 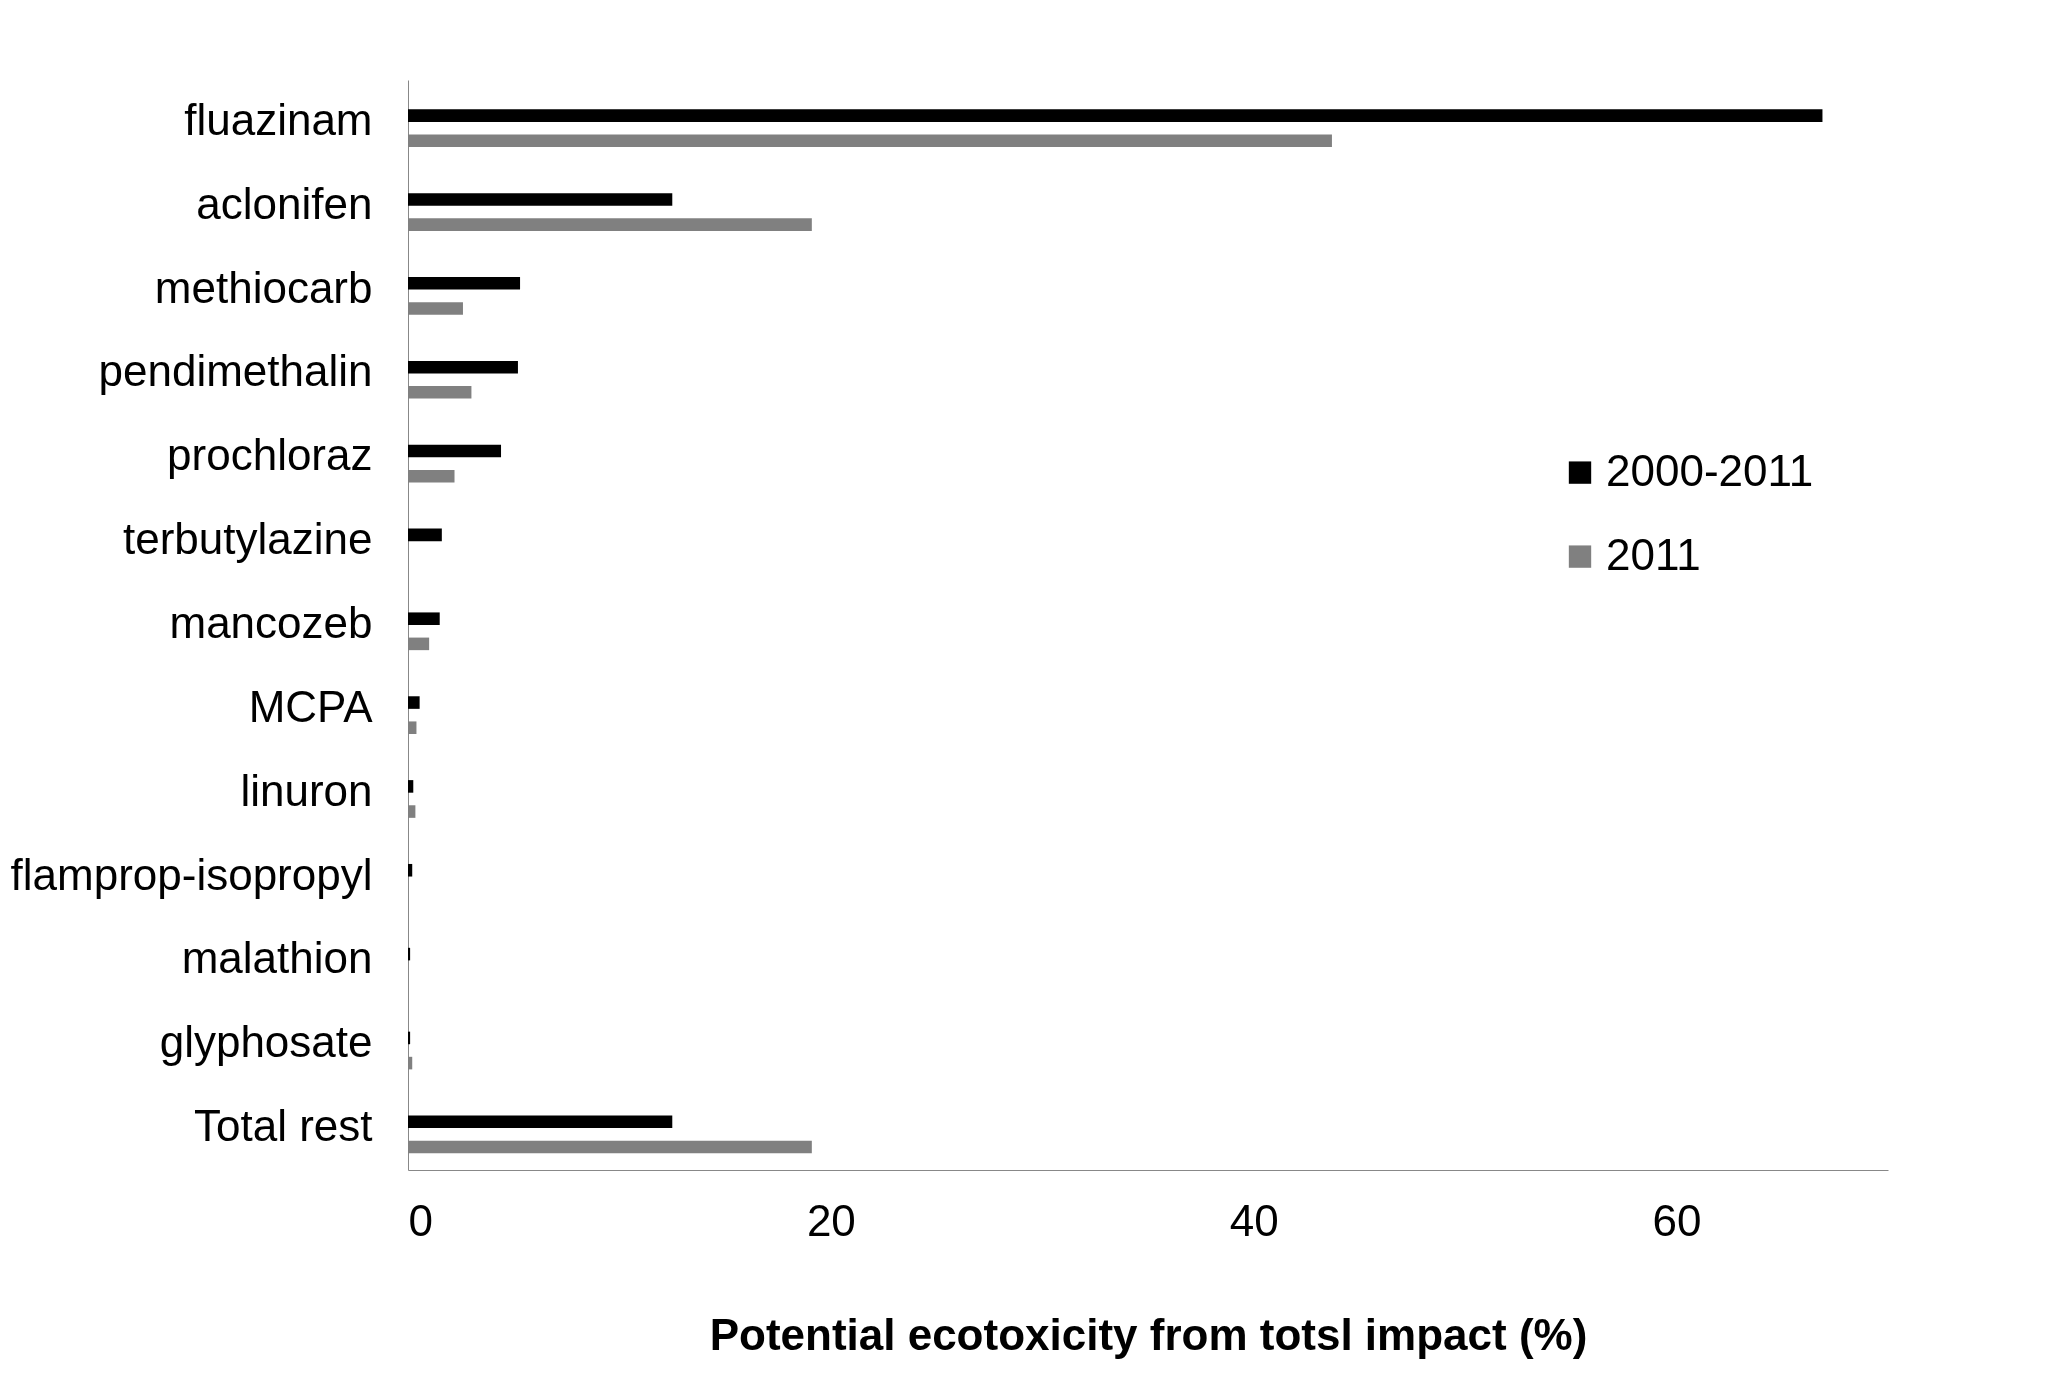 I want to click on y-tick-label: Total rest, so click(x=283, y=1126).